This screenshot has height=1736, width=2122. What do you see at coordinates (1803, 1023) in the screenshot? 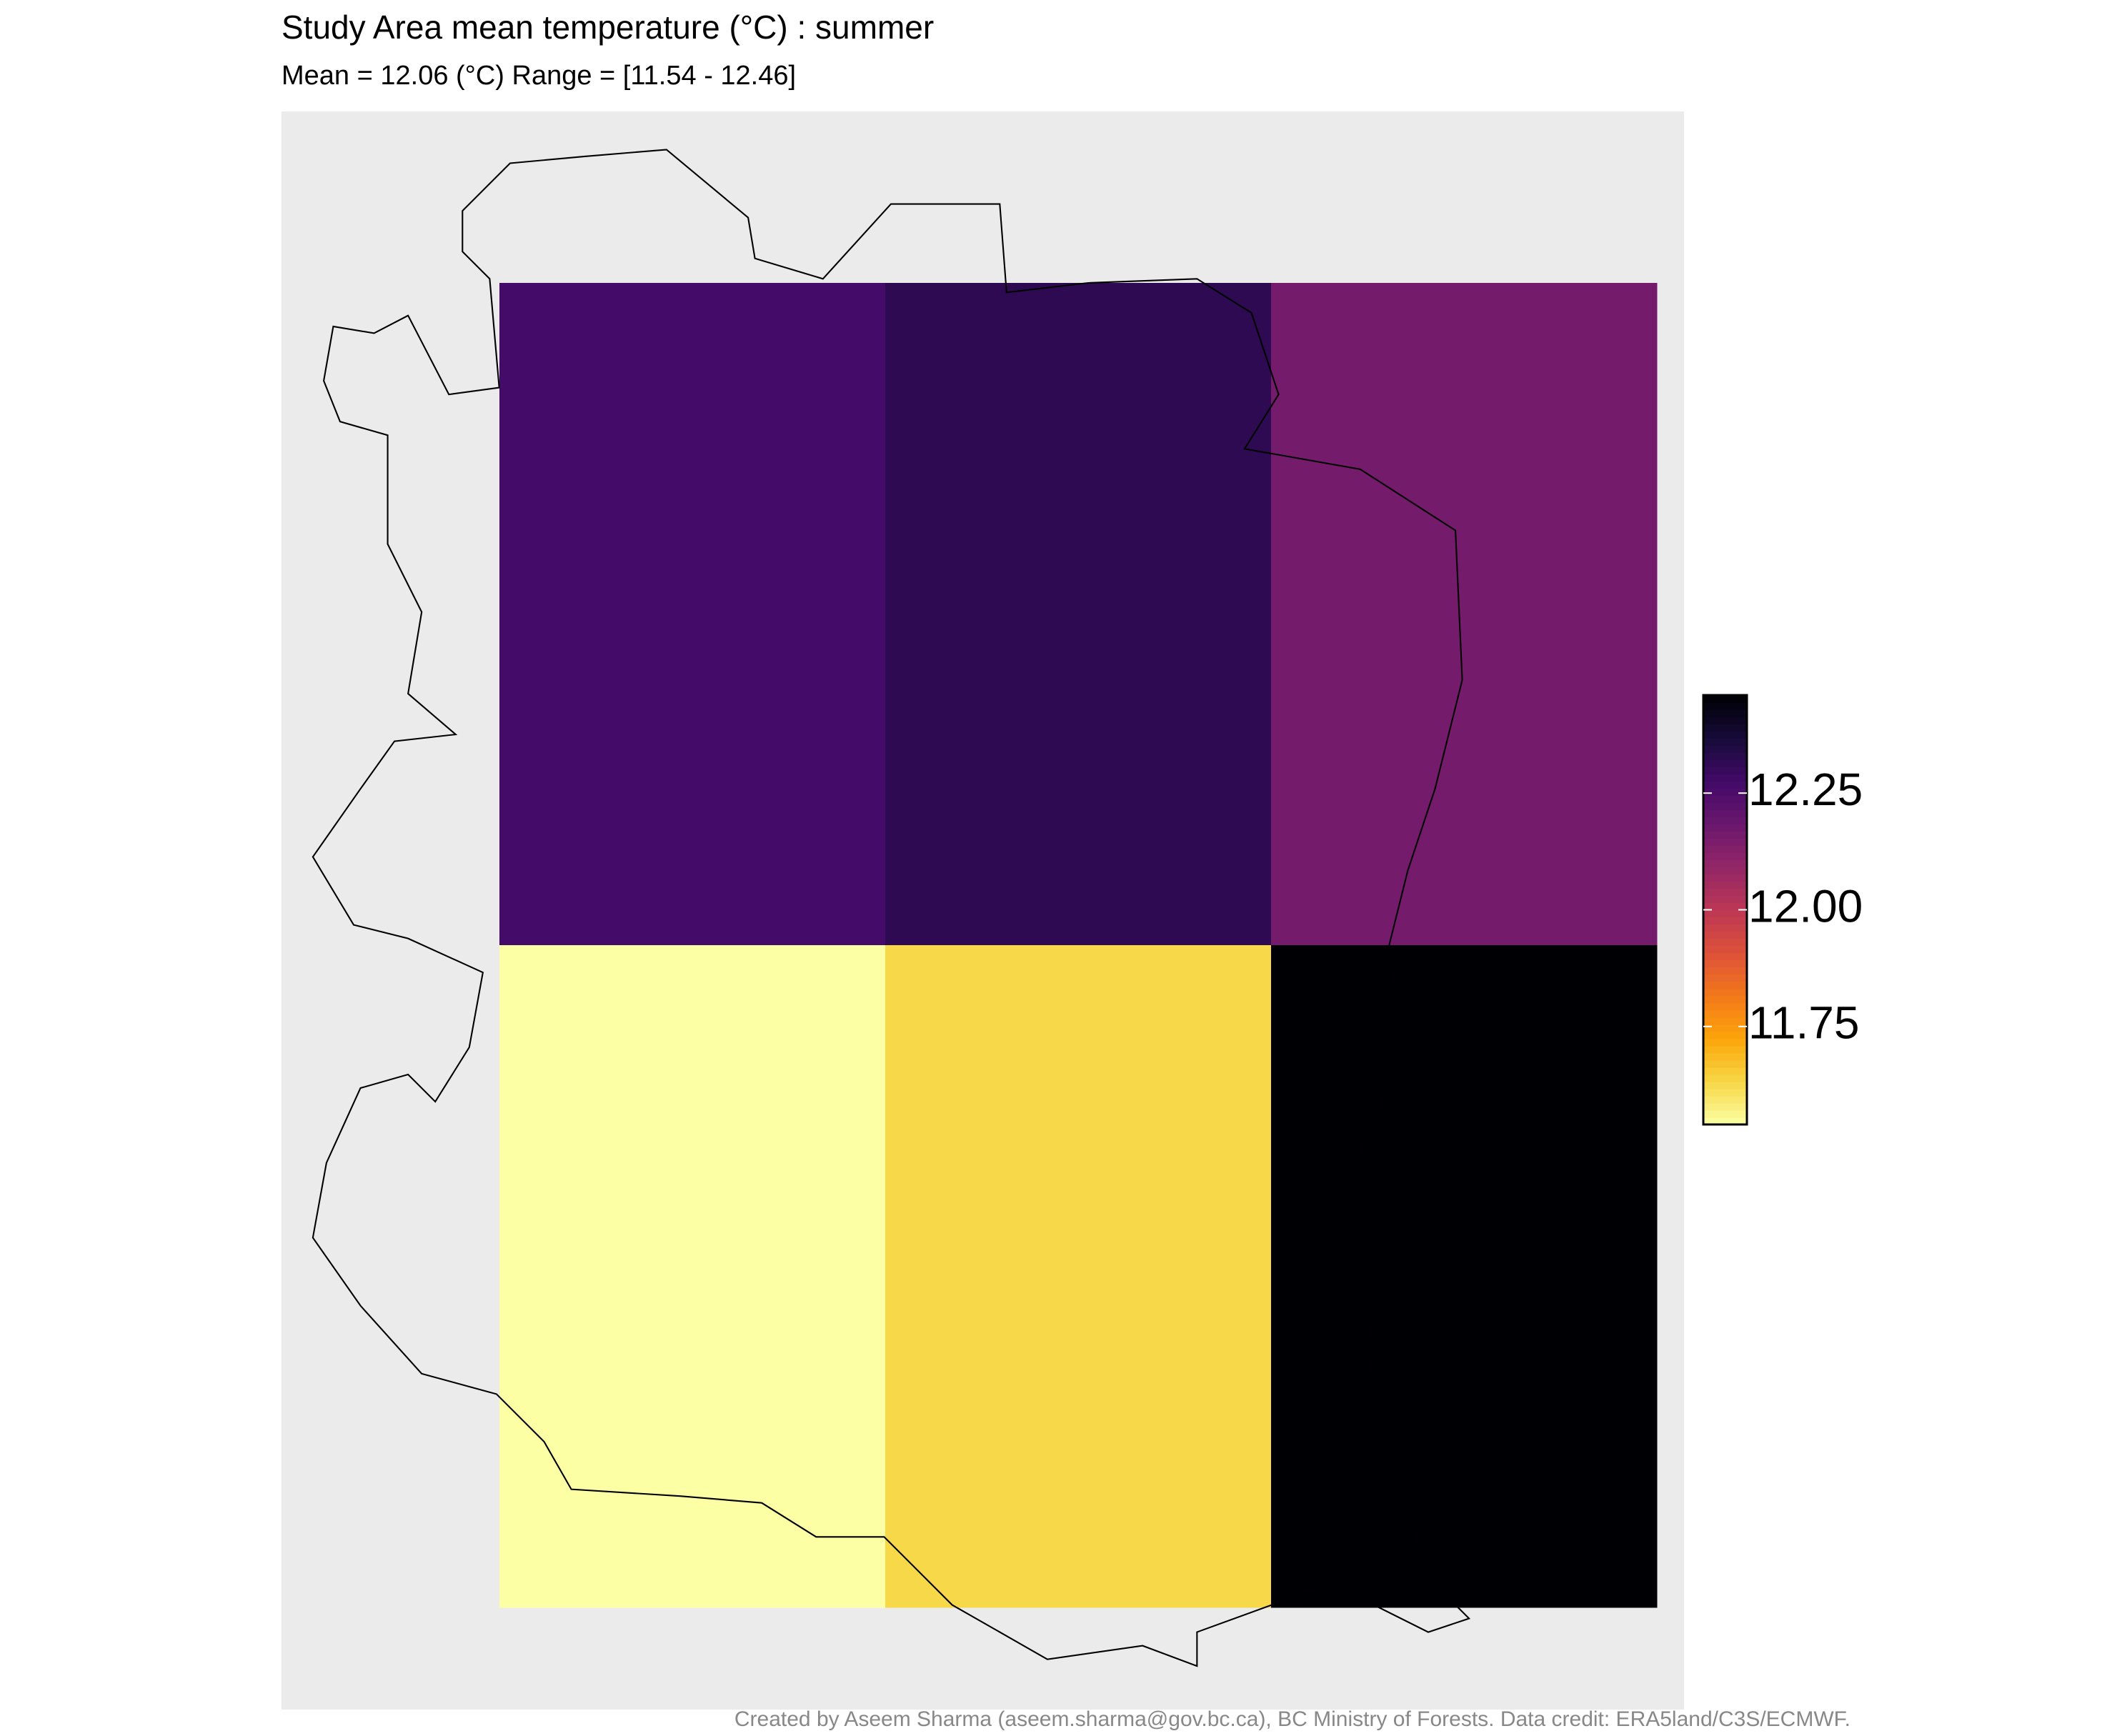
I see `colorbar-tick-label: 11.75` at bounding box center [1803, 1023].